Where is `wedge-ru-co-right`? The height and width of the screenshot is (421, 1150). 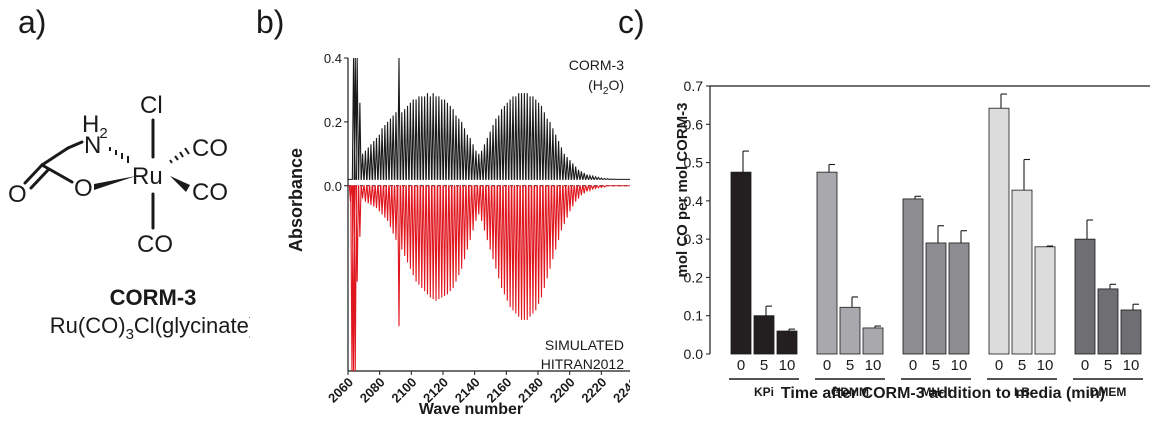
wedge-ru-co-right is located at coordinates (180, 184).